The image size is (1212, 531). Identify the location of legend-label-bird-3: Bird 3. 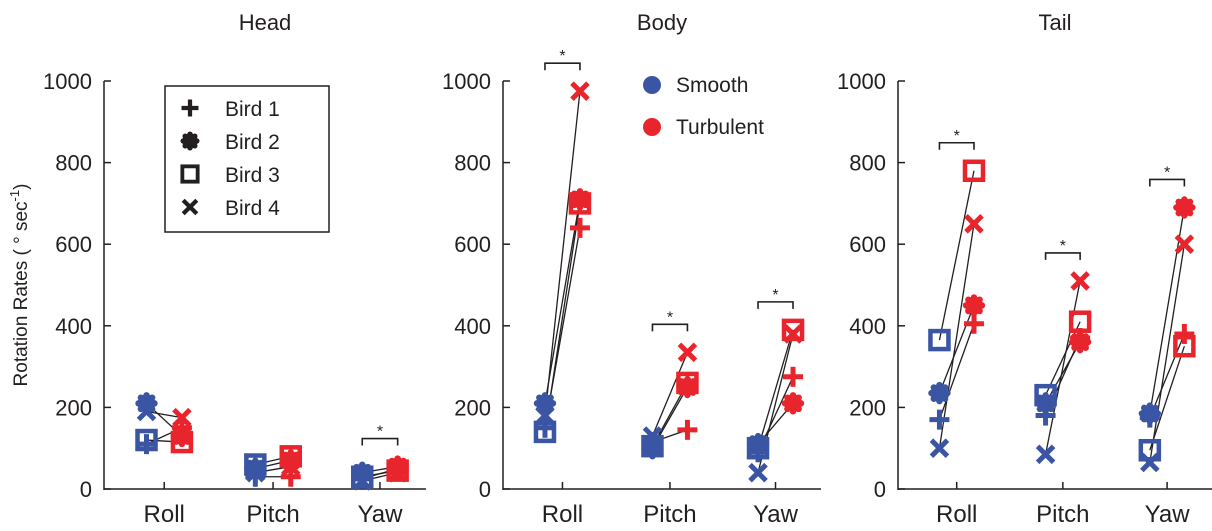
(252, 175).